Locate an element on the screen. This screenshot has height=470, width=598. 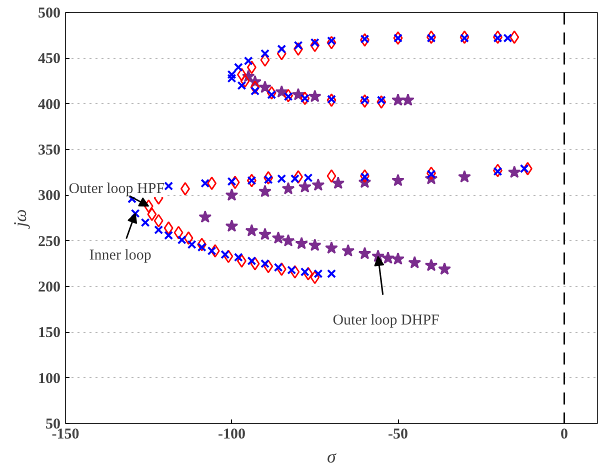
y-tick-label: 400 is located at coordinates (49, 104).